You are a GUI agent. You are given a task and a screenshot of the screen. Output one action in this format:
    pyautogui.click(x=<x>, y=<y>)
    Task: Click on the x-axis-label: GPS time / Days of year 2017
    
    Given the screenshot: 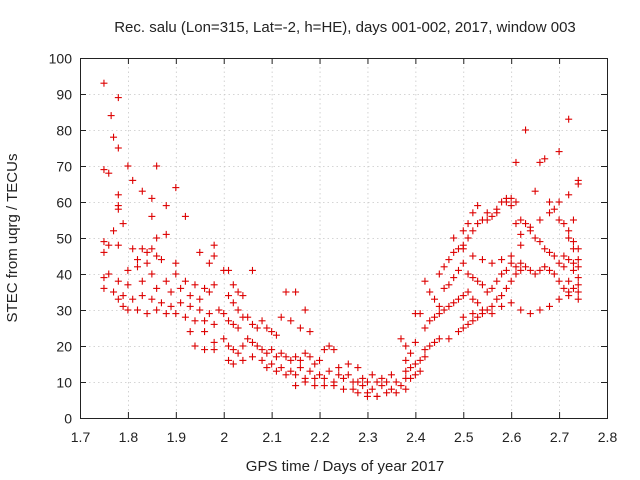 What is the action you would take?
    pyautogui.click(x=345, y=466)
    